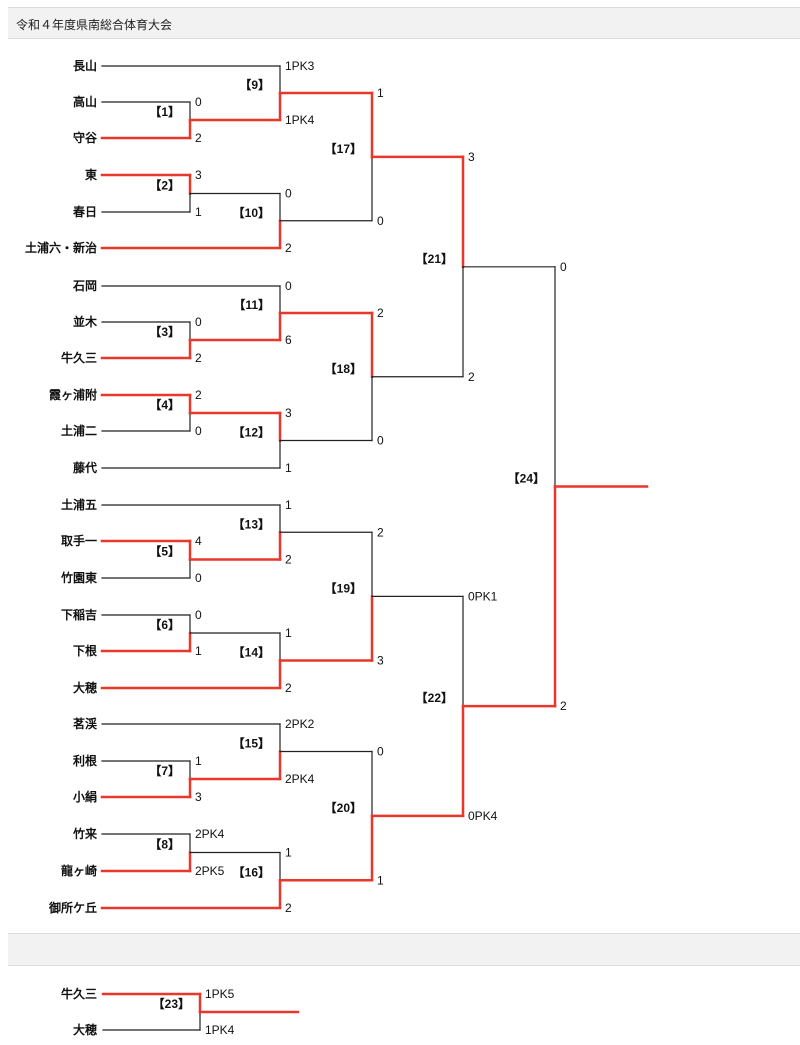 The width and height of the screenshot is (800, 1045). What do you see at coordinates (171, 1003) in the screenshot?
I see `match-number: 【23】` at bounding box center [171, 1003].